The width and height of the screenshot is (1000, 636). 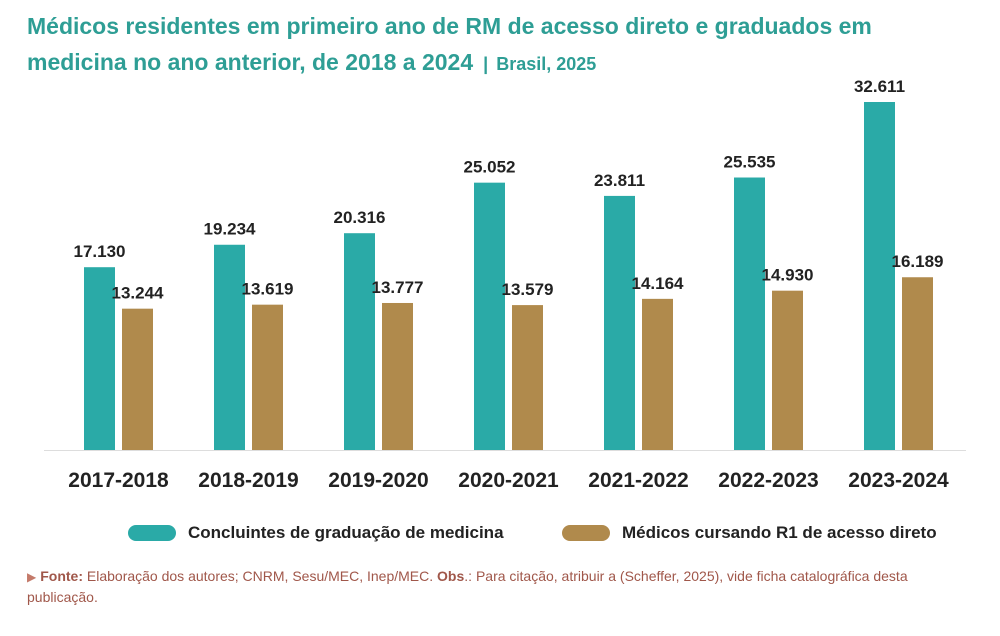 I want to click on chart-subtitle: Brasil, 2025, so click(x=546, y=64).